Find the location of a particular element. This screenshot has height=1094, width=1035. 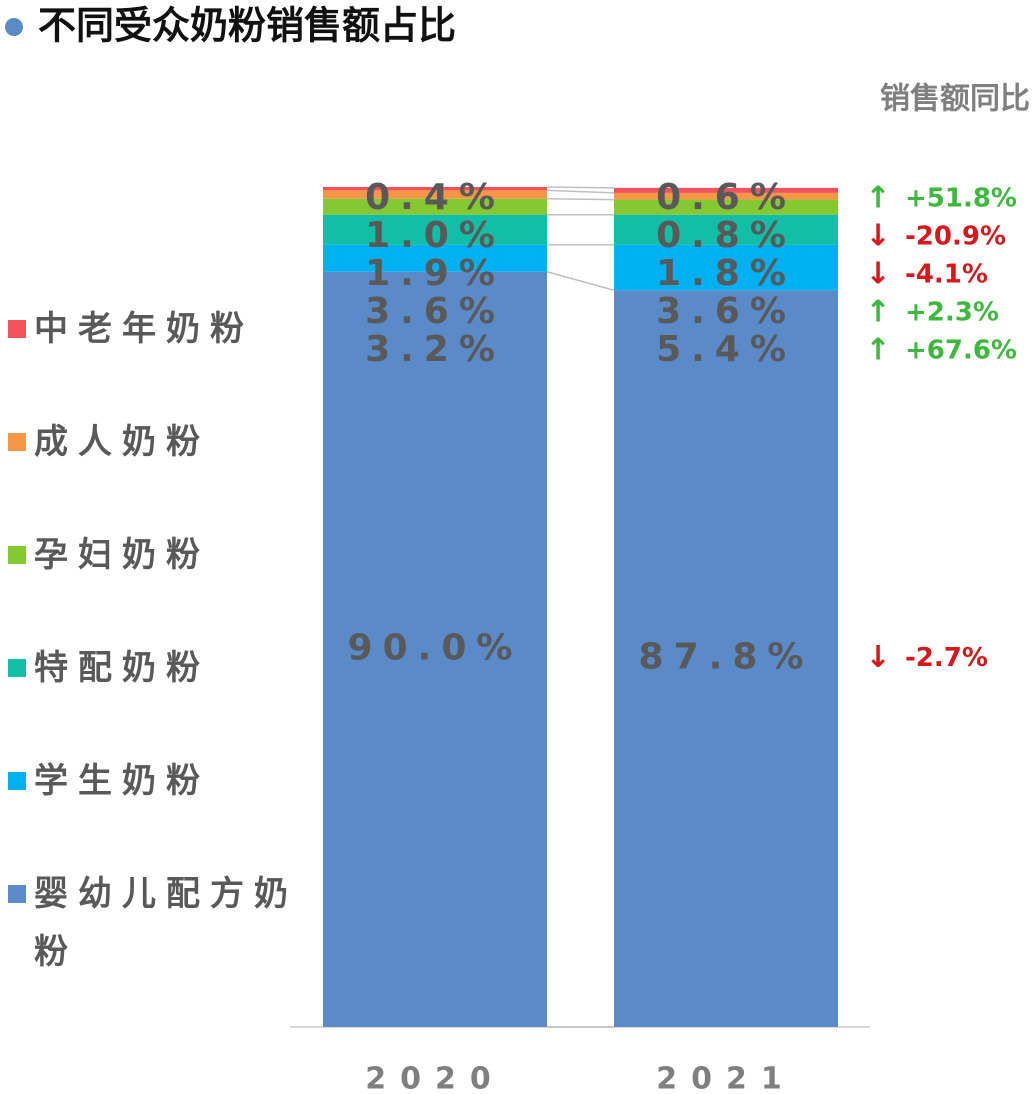

legend-label: 孕妇奶粉 is located at coordinates (122, 555).